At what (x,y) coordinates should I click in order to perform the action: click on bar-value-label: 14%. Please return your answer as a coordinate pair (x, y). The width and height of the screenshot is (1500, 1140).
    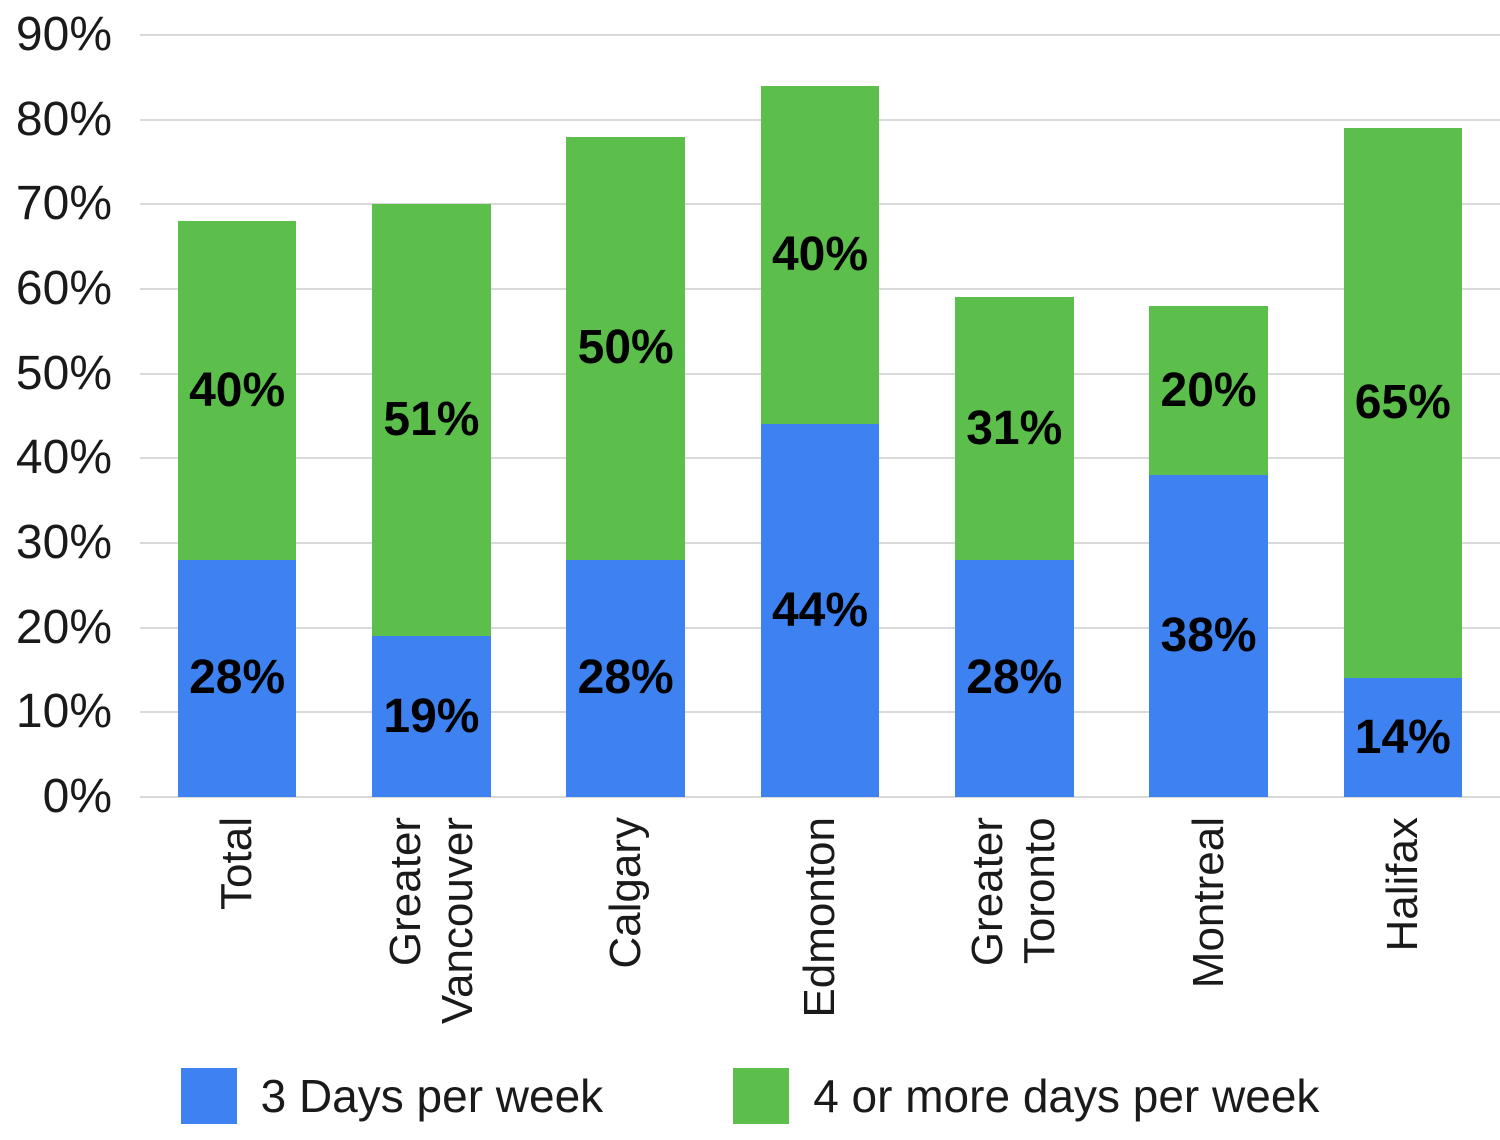
    Looking at the image, I should click on (1402, 737).